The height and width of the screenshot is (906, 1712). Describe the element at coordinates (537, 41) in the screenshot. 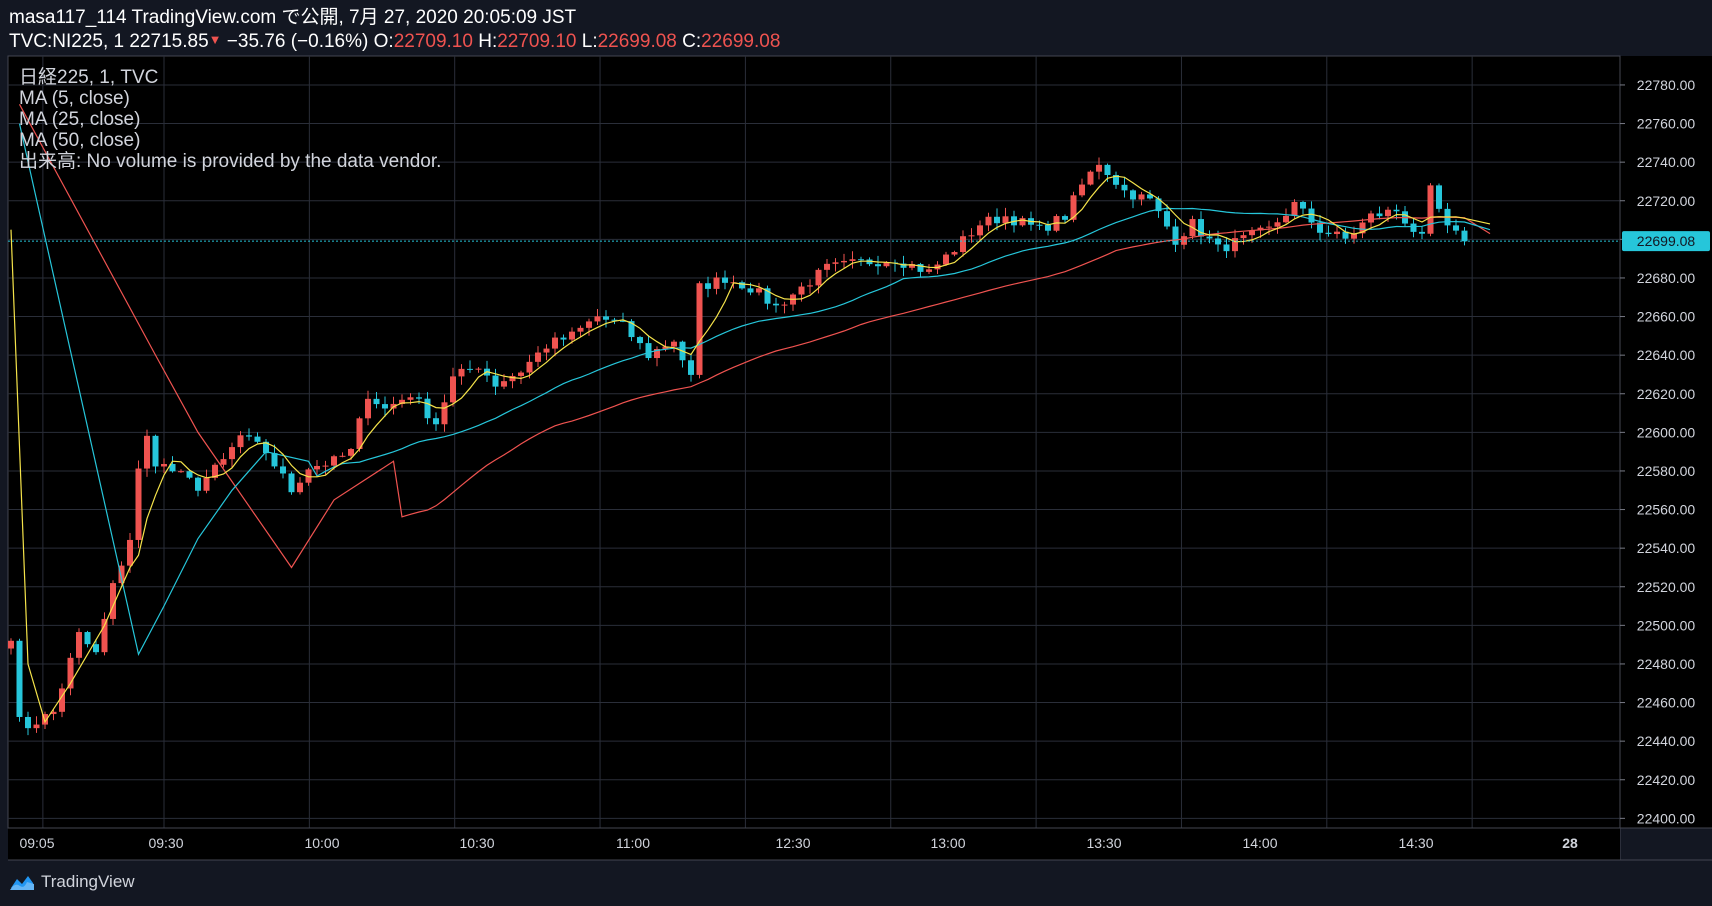

I see `high-value: 22709.10` at that location.